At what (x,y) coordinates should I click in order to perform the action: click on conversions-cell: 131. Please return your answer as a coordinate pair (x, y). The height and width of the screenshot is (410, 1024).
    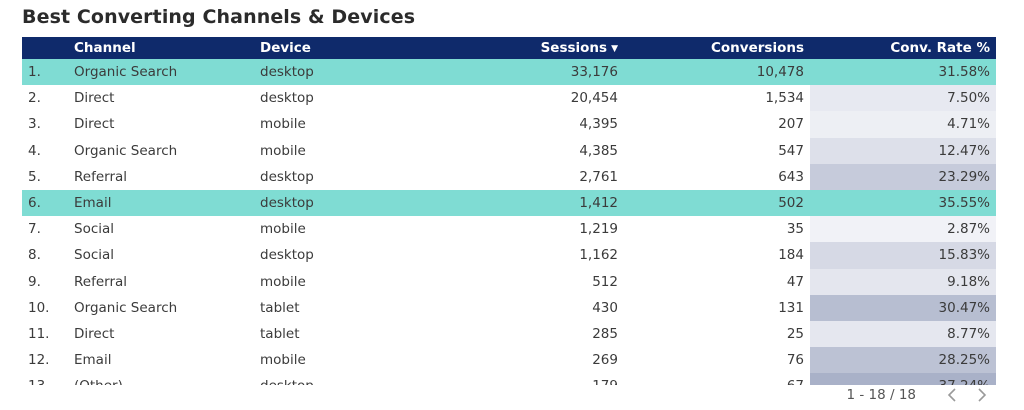
    Looking at the image, I should click on (791, 307).